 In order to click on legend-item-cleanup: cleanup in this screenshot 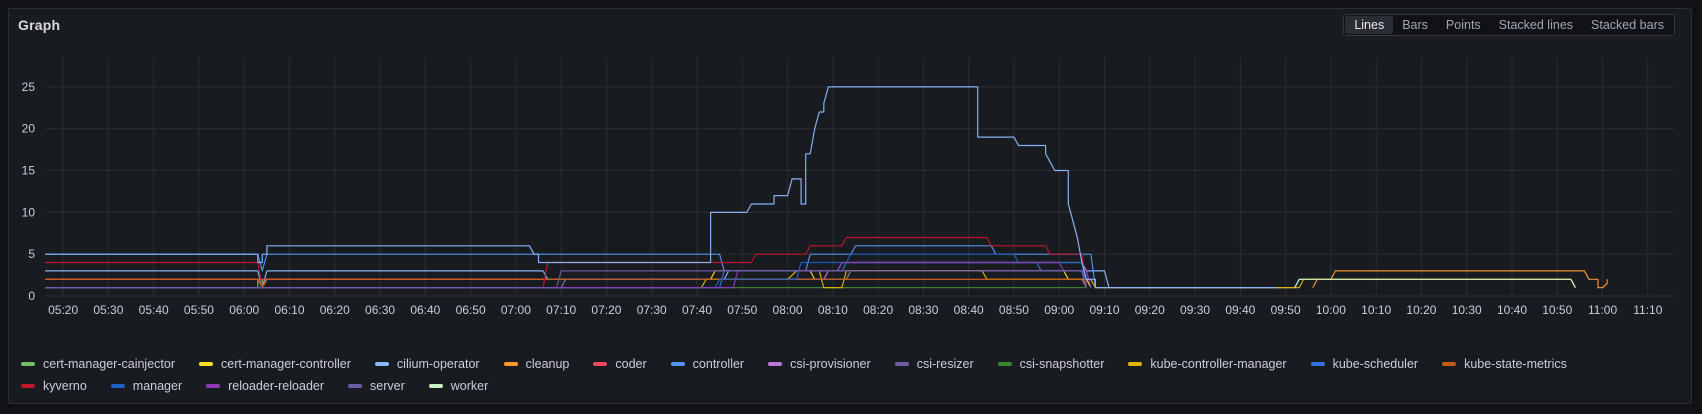, I will do `click(536, 364)`.